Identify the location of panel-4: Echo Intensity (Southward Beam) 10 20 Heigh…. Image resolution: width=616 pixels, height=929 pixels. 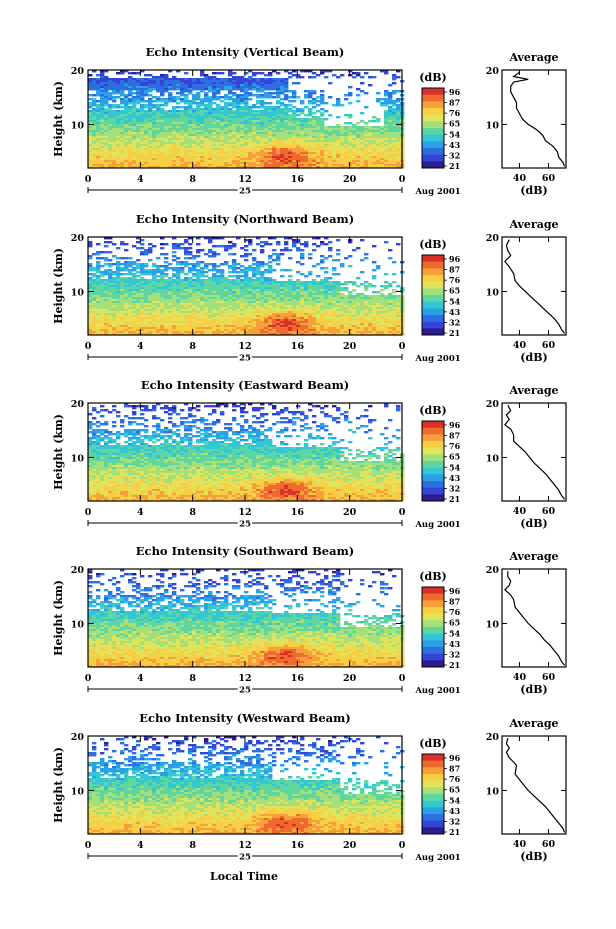
(309, 621).